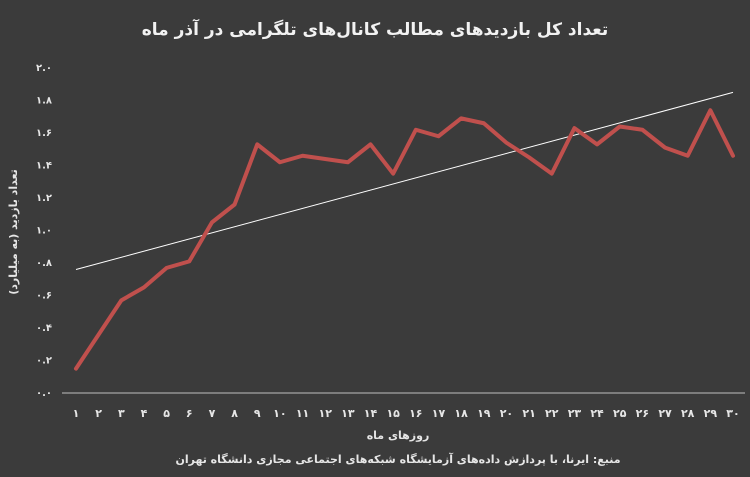  What do you see at coordinates (506, 413) in the screenshot?
I see `x-tick-label: ۲۰` at bounding box center [506, 413].